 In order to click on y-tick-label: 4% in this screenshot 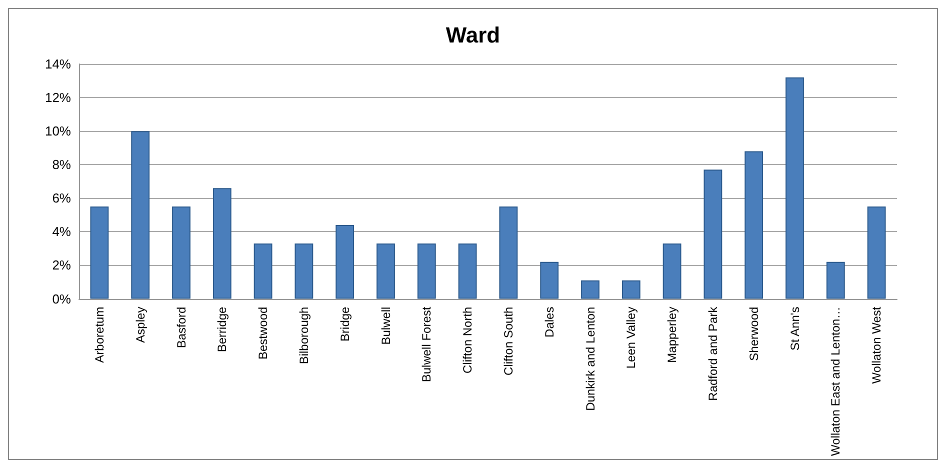, I will do `click(62, 232)`.